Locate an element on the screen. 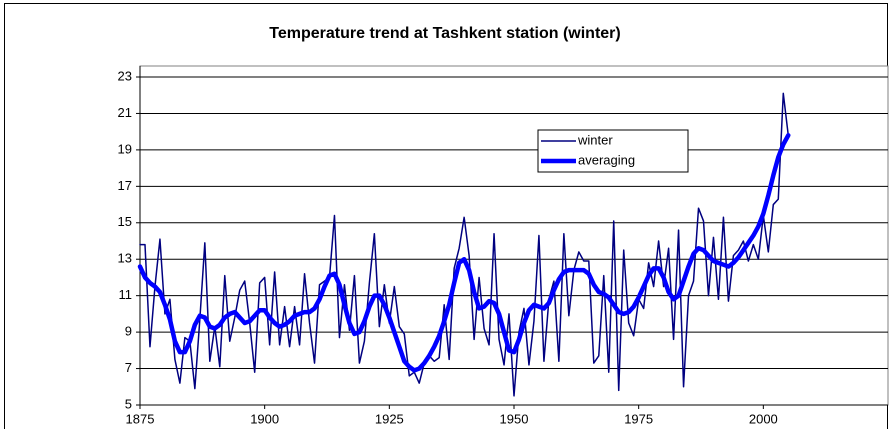 The image size is (890, 429). x-tick-label: 1900 is located at coordinates (264, 418).